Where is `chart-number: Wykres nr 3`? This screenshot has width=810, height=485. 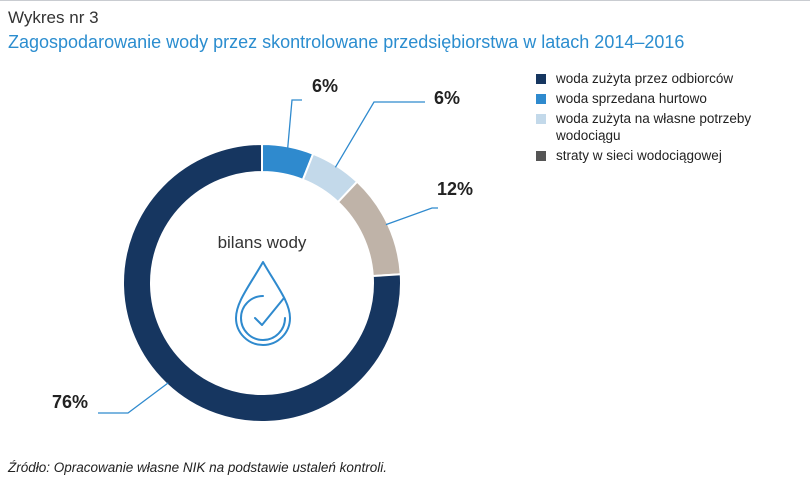
chart-number: Wykres nr 3 is located at coordinates (53, 17).